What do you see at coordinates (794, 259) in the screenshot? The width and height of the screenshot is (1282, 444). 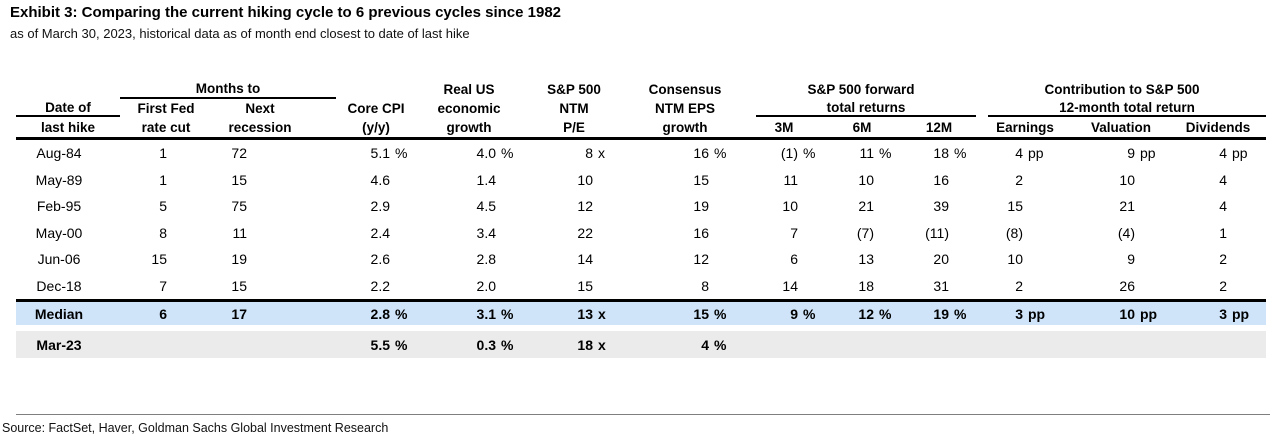 I see `cell-fwd-return-3m: 6` at bounding box center [794, 259].